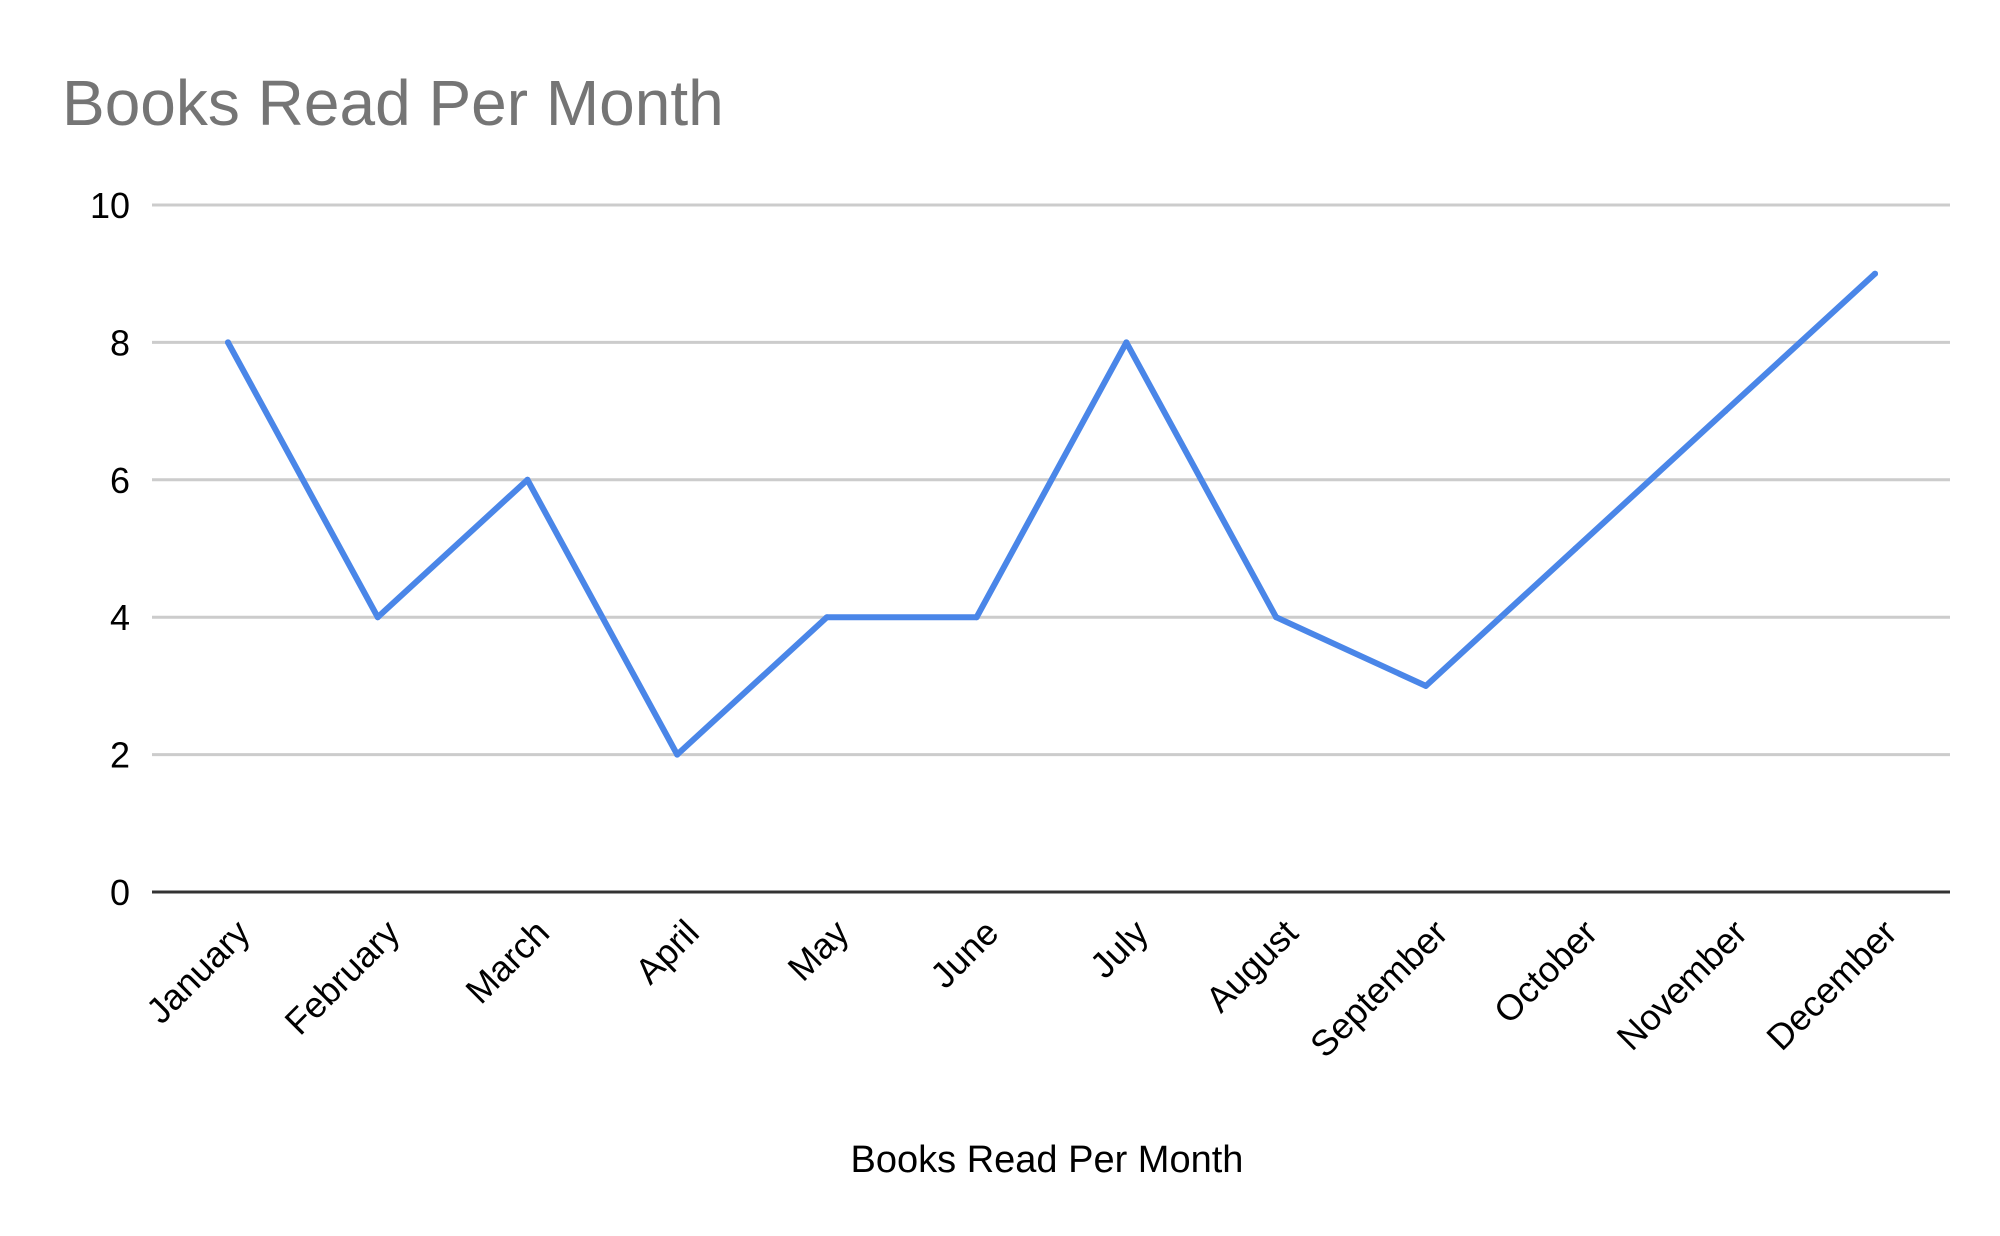  I want to click on y-tick-label: 6, so click(120, 480).